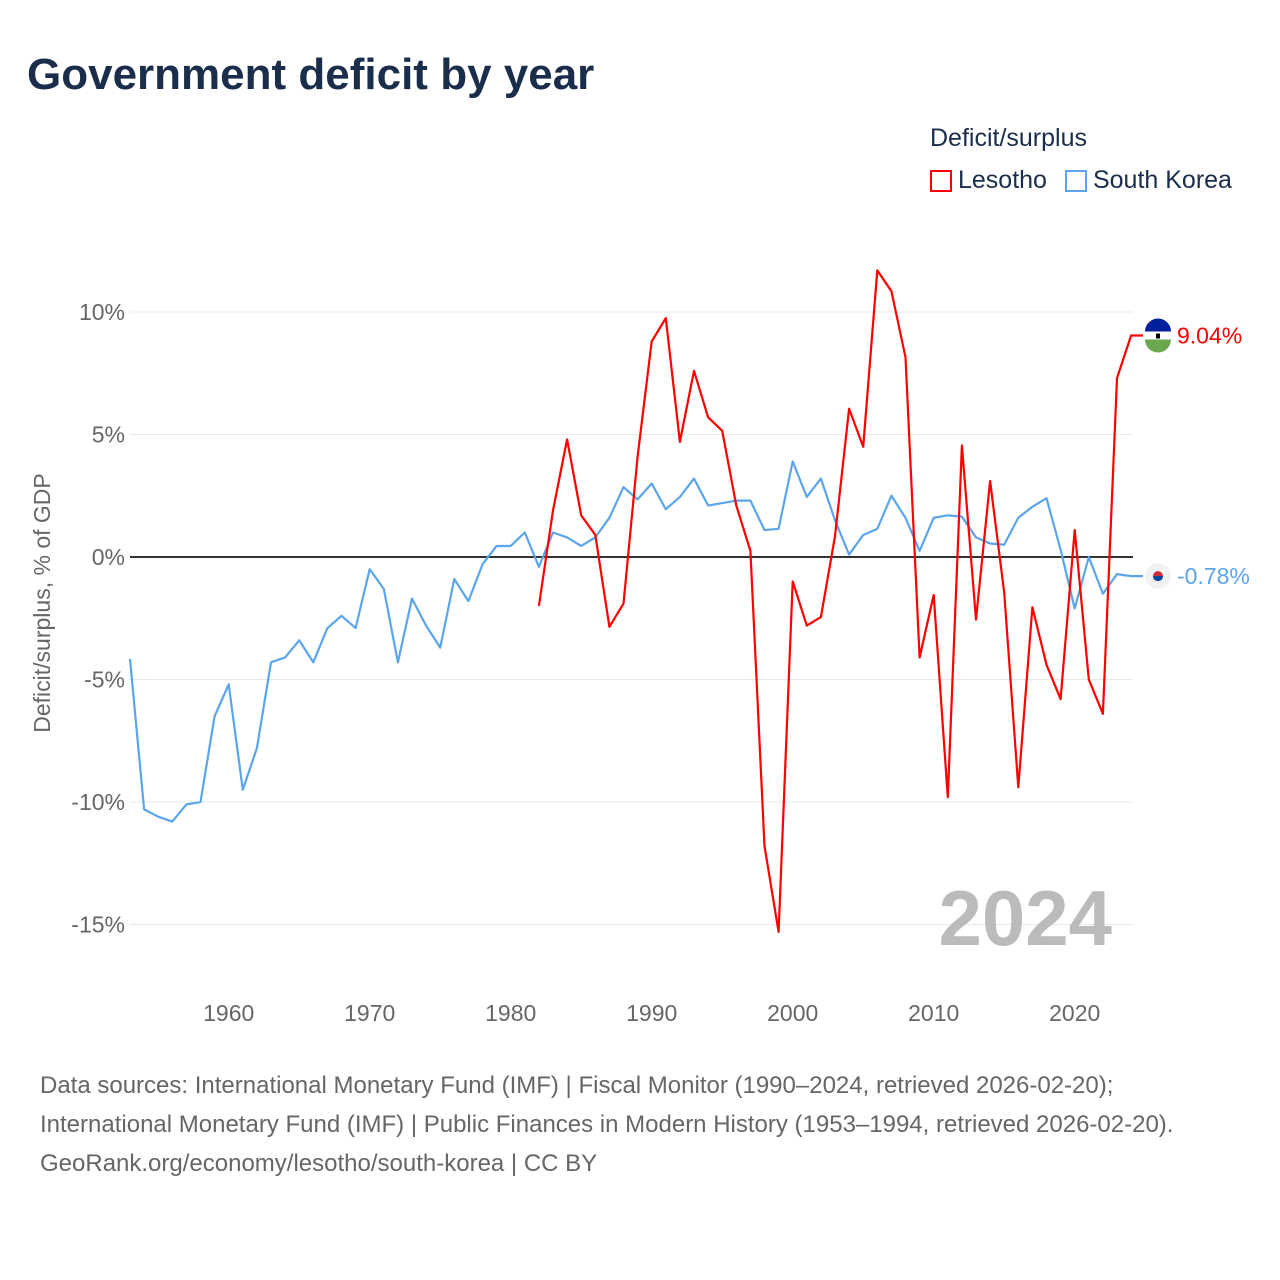  I want to click on legend: Lesotho South Korea, so click(1081, 180).